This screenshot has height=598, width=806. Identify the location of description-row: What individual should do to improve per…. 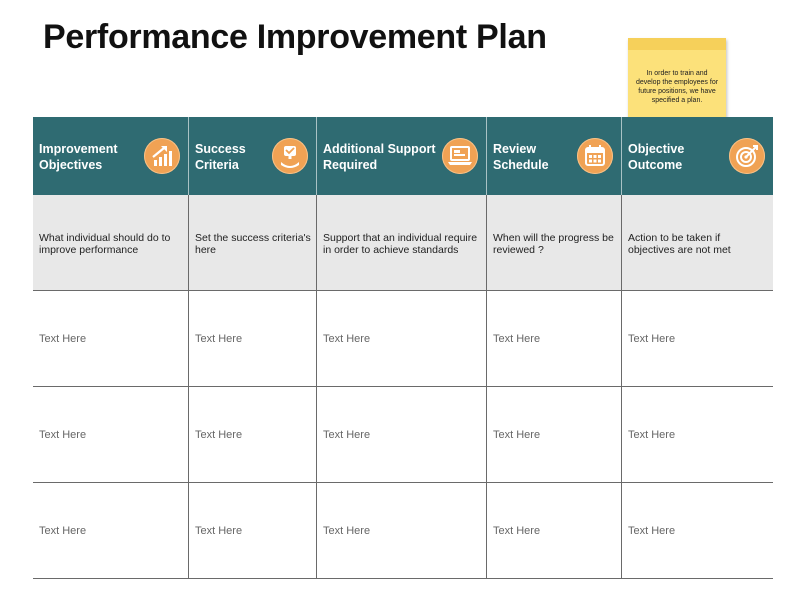
(403, 243).